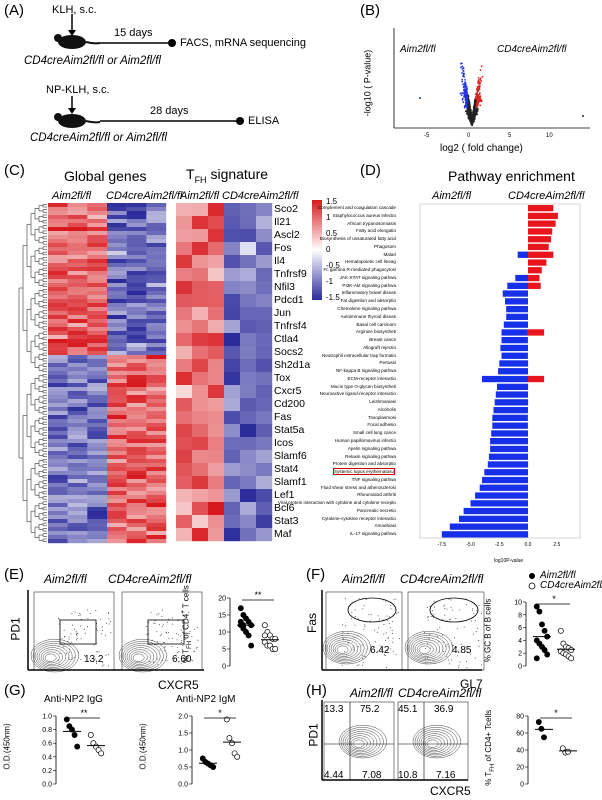  Describe the element at coordinates (520, 628) in the screenshot. I see `dot-f-tick-label: 6` at that location.